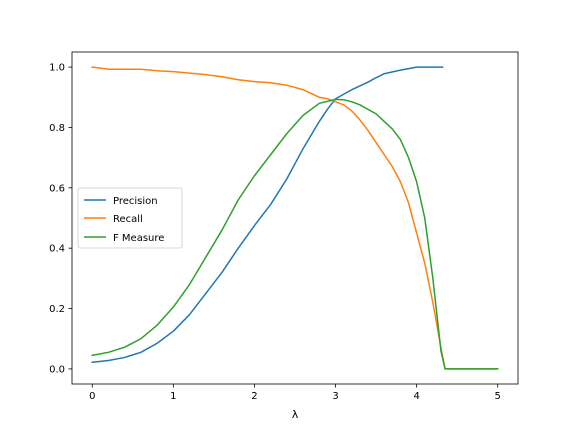 The image size is (576, 432). What do you see at coordinates (295, 414) in the screenshot?
I see `x-axis-label: λ` at bounding box center [295, 414].